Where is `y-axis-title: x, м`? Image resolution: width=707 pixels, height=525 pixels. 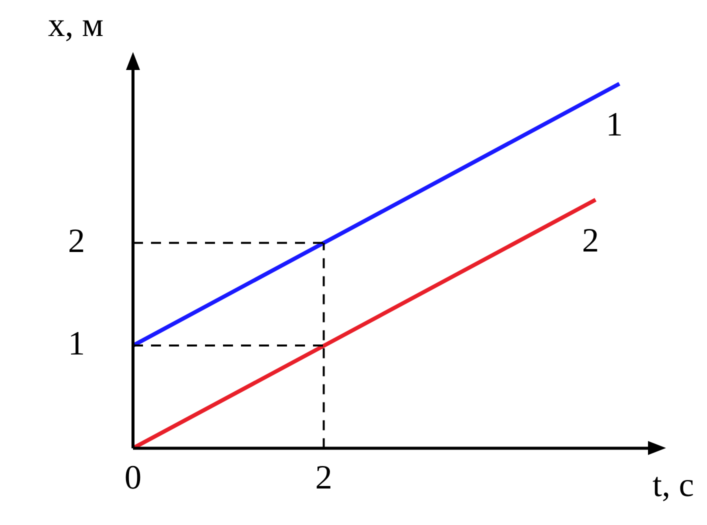
y-axis-title: x, м is located at coordinates (76, 25).